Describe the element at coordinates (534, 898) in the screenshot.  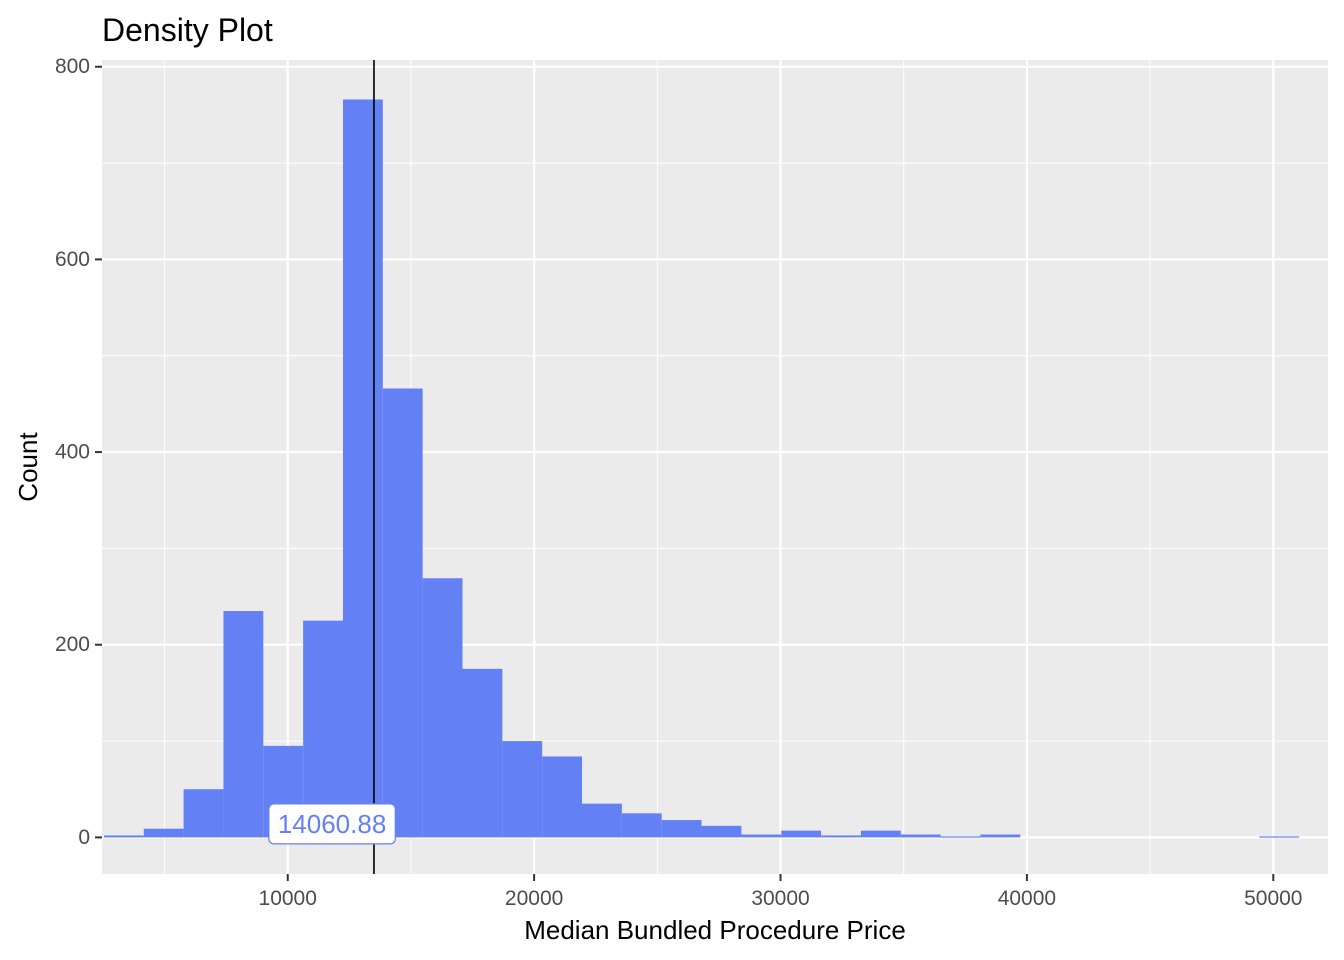
I see `x-tick-label: 20000` at that location.